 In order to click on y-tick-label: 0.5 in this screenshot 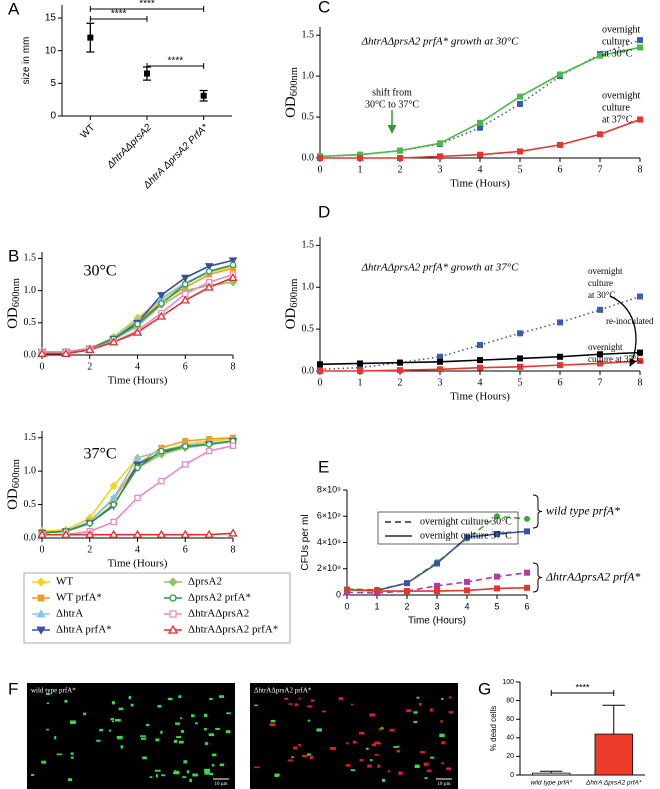, I will do `click(30, 322)`.